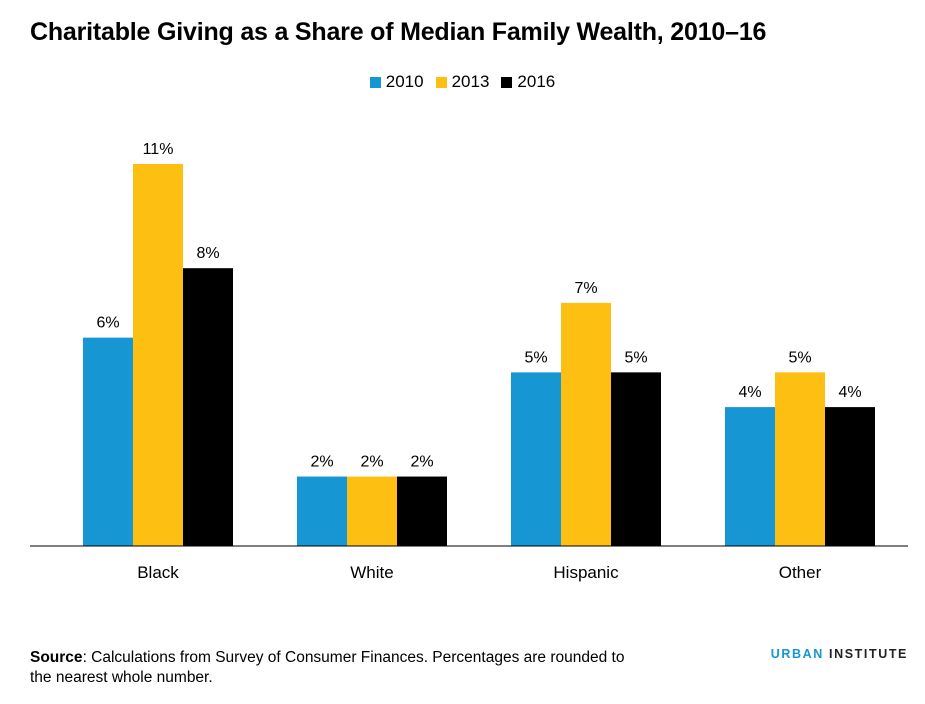  I want to click on data-label-white-2013: 2%, so click(371, 462).